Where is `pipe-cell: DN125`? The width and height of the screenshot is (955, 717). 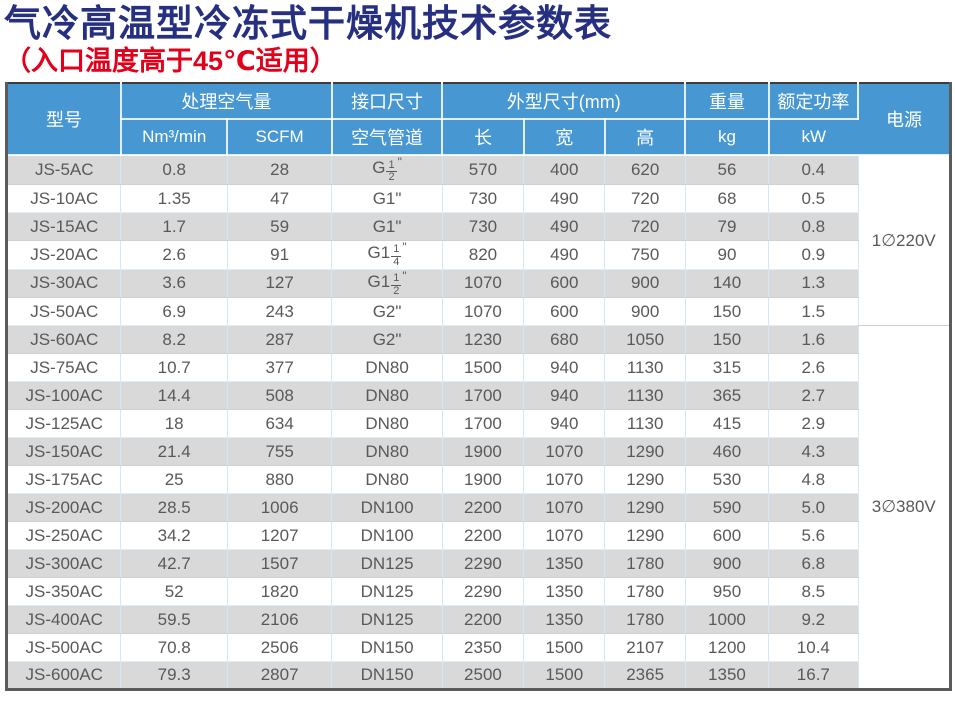
pipe-cell: DN125 is located at coordinates (387, 564).